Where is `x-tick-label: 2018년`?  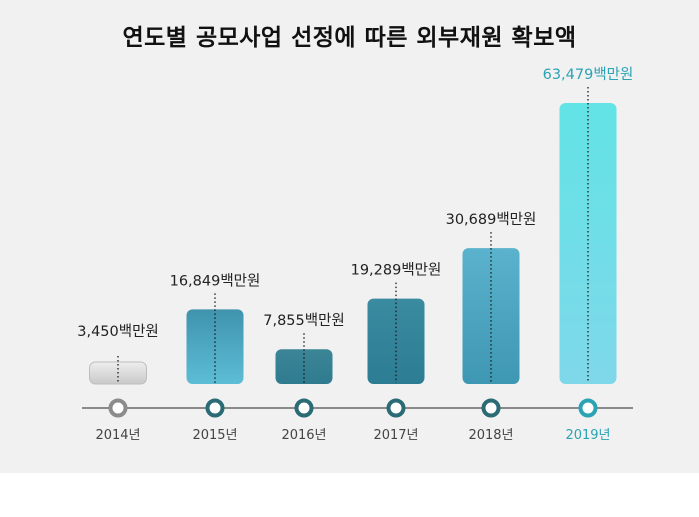
x-tick-label: 2018년 is located at coordinates (490, 435).